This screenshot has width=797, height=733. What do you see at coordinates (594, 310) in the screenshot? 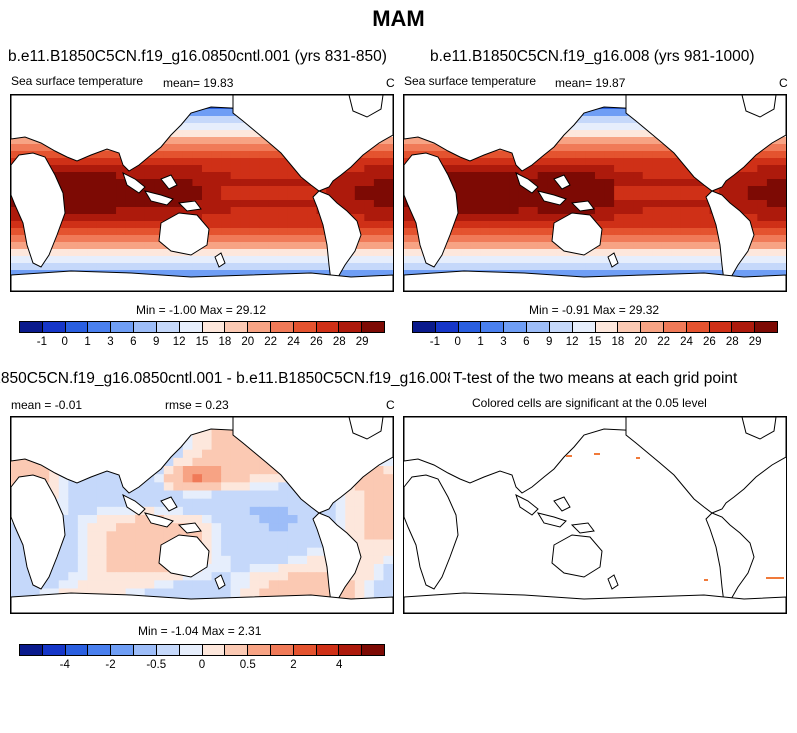
I see `panel2-minmax: Min = -0.91 Max = 29.32` at bounding box center [594, 310].